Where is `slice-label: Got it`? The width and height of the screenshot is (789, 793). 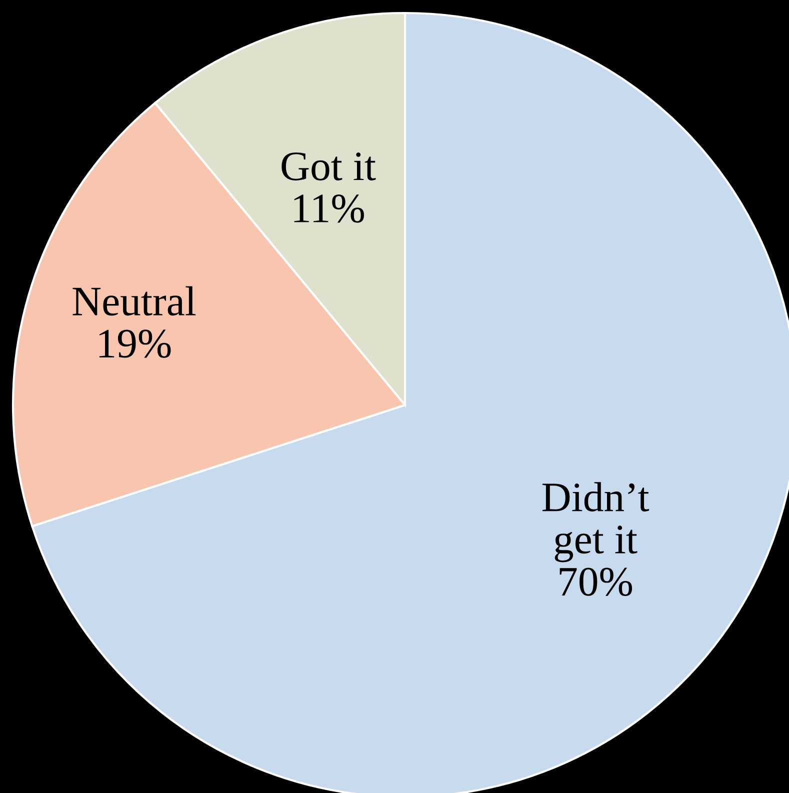 slice-label: Got it is located at coordinates (329, 166).